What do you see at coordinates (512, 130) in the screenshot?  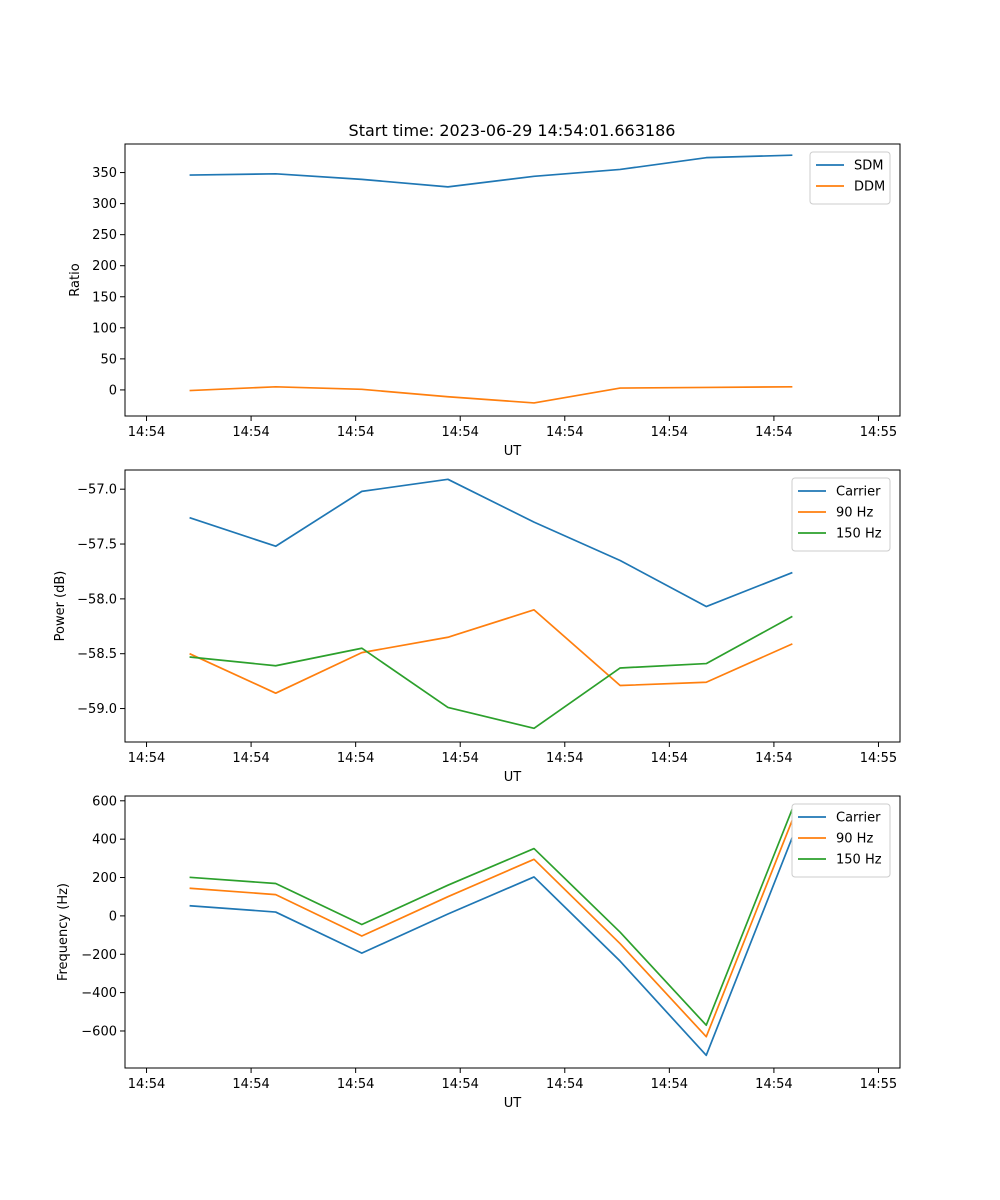 I see `figure-title: Start time: 2023-06-29 14:54:01.663186` at bounding box center [512, 130].